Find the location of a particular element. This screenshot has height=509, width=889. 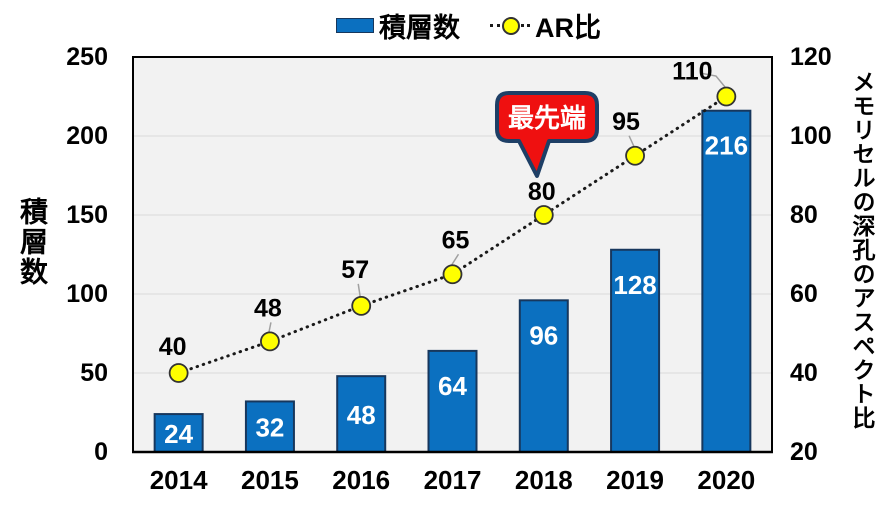

callout-shape is located at coordinates (547, 134).